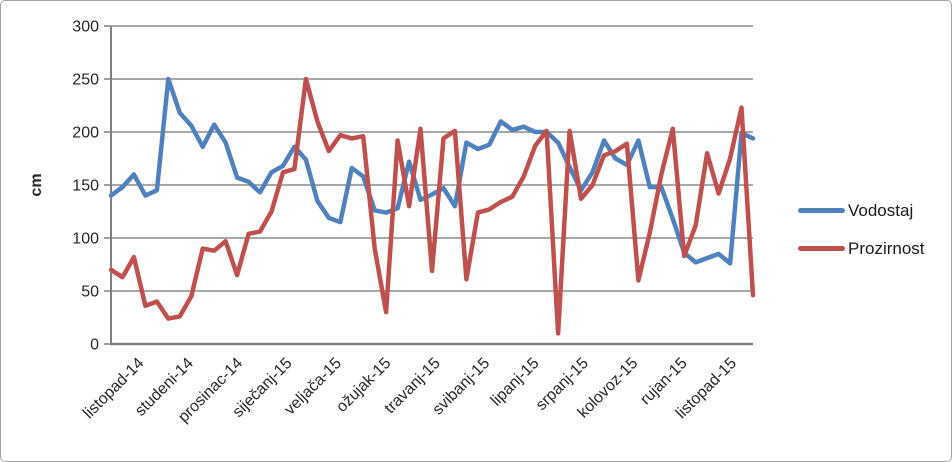  Describe the element at coordinates (85, 80) in the screenshot. I see `y-tick-label: 250` at that location.